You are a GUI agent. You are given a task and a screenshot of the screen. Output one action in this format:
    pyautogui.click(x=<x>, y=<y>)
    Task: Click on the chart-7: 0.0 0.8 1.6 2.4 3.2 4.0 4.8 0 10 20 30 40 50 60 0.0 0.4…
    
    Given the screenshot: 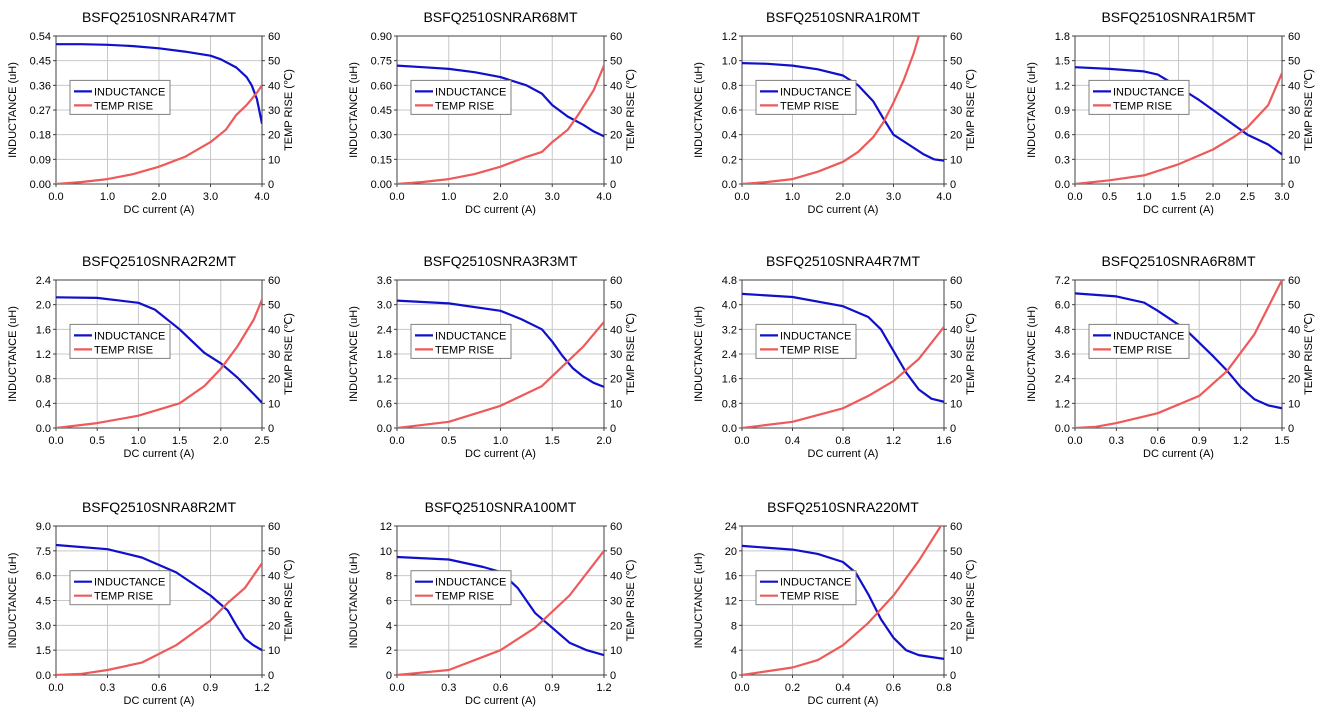 What is the action you would take?
    pyautogui.click(x=835, y=356)
    